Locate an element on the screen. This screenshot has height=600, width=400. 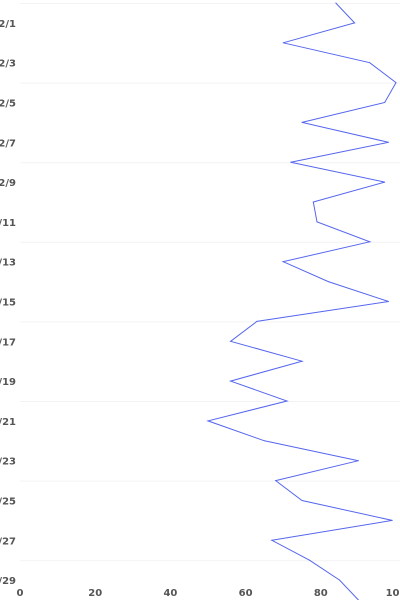
y-tick-label: 2/21 is located at coordinates (8, 422).